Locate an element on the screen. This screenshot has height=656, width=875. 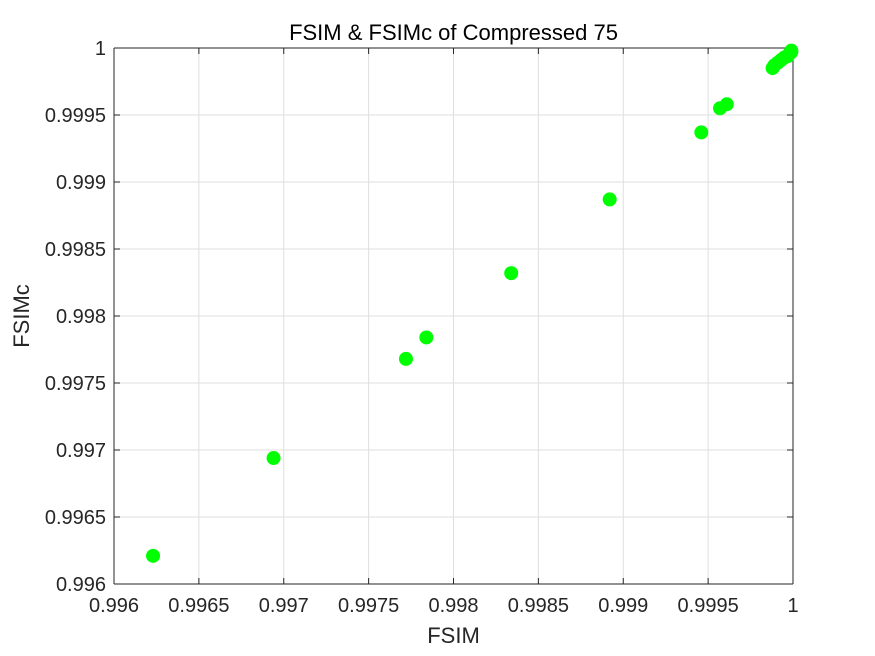
y-tick-label: 0.998 is located at coordinates (81, 317).